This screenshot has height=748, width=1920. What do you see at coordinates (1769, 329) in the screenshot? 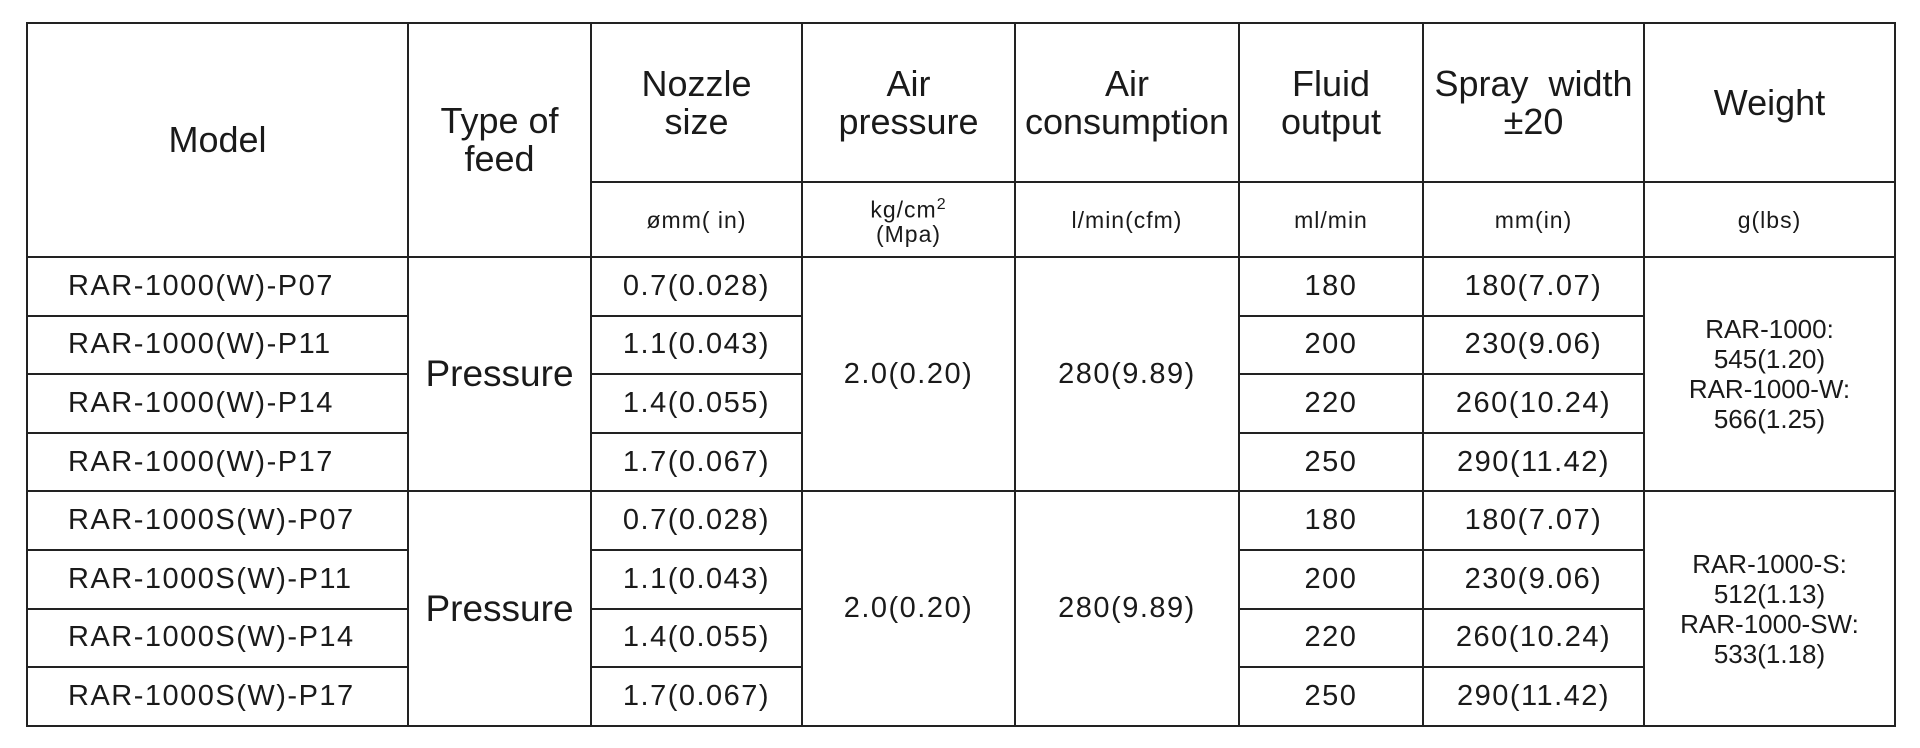
I see `weight-line: RAR-1000:` at bounding box center [1769, 329].